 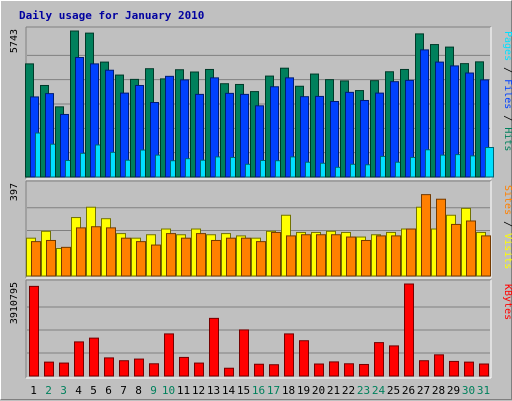 What do you see at coordinates (288, 390) in the screenshot?
I see `day-label-18: 18` at bounding box center [288, 390].